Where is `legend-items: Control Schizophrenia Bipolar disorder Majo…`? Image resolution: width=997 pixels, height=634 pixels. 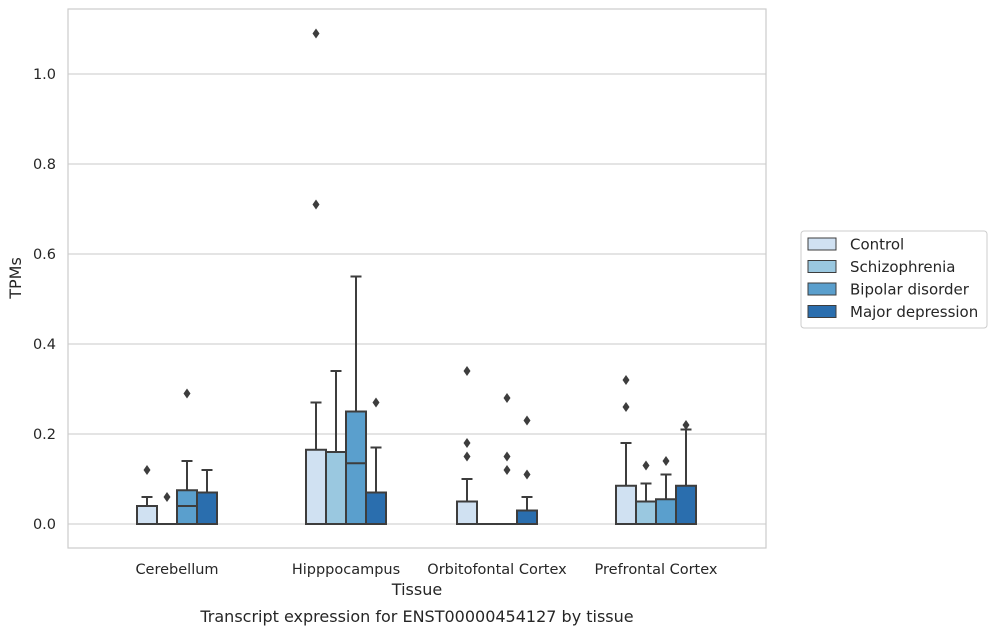
legend-items: Control Schizophrenia Bipolar disorder Majo… is located at coordinates (892, 278).